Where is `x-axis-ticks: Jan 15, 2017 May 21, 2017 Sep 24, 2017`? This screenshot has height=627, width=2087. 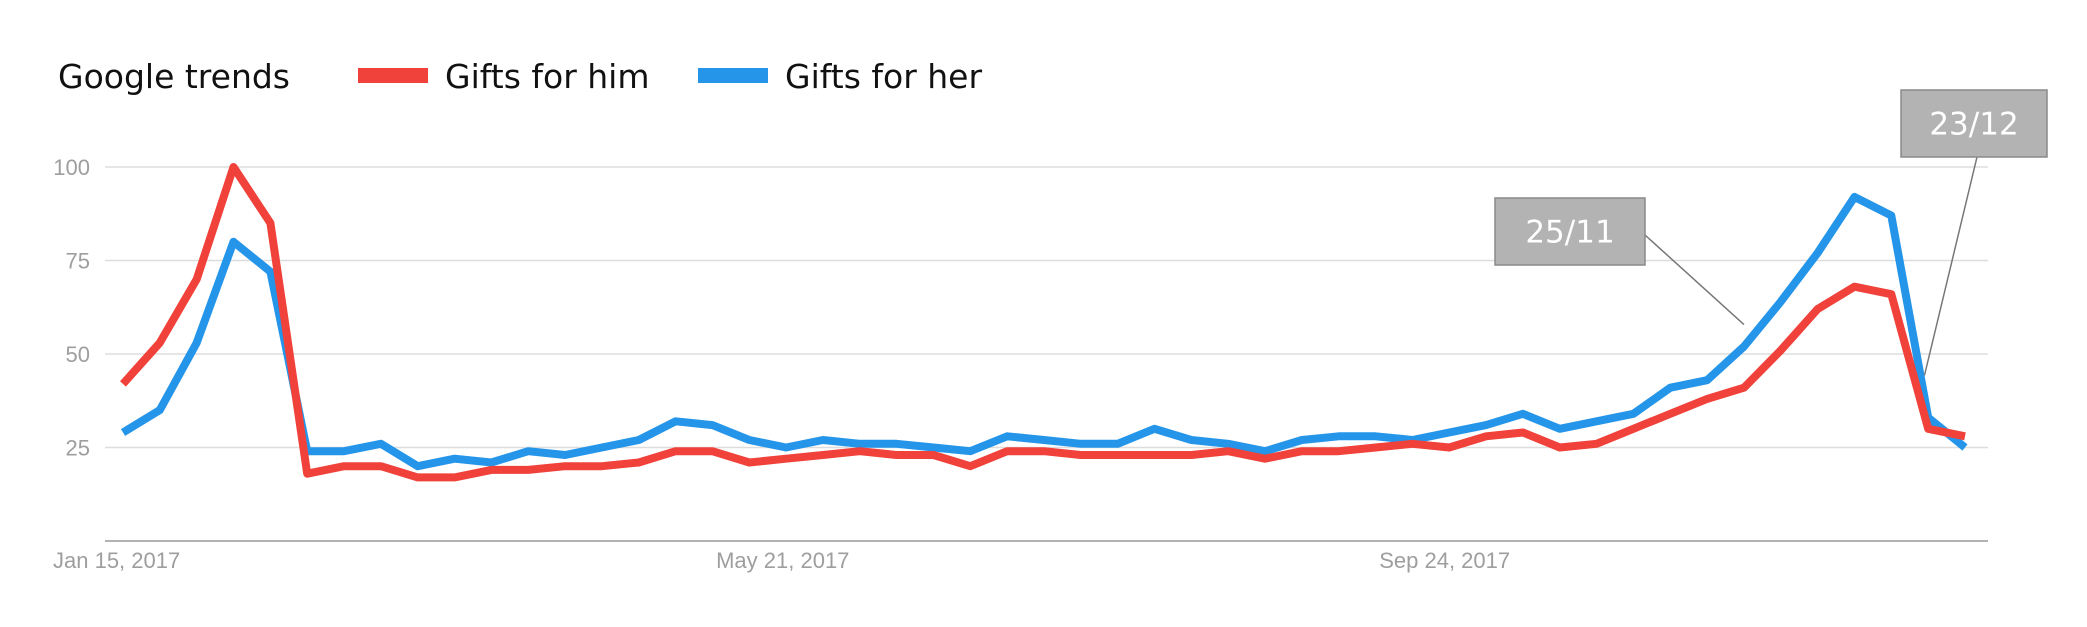 x-axis-ticks: Jan 15, 2017 May 21, 2017 Sep 24, 2017 is located at coordinates (781, 560).